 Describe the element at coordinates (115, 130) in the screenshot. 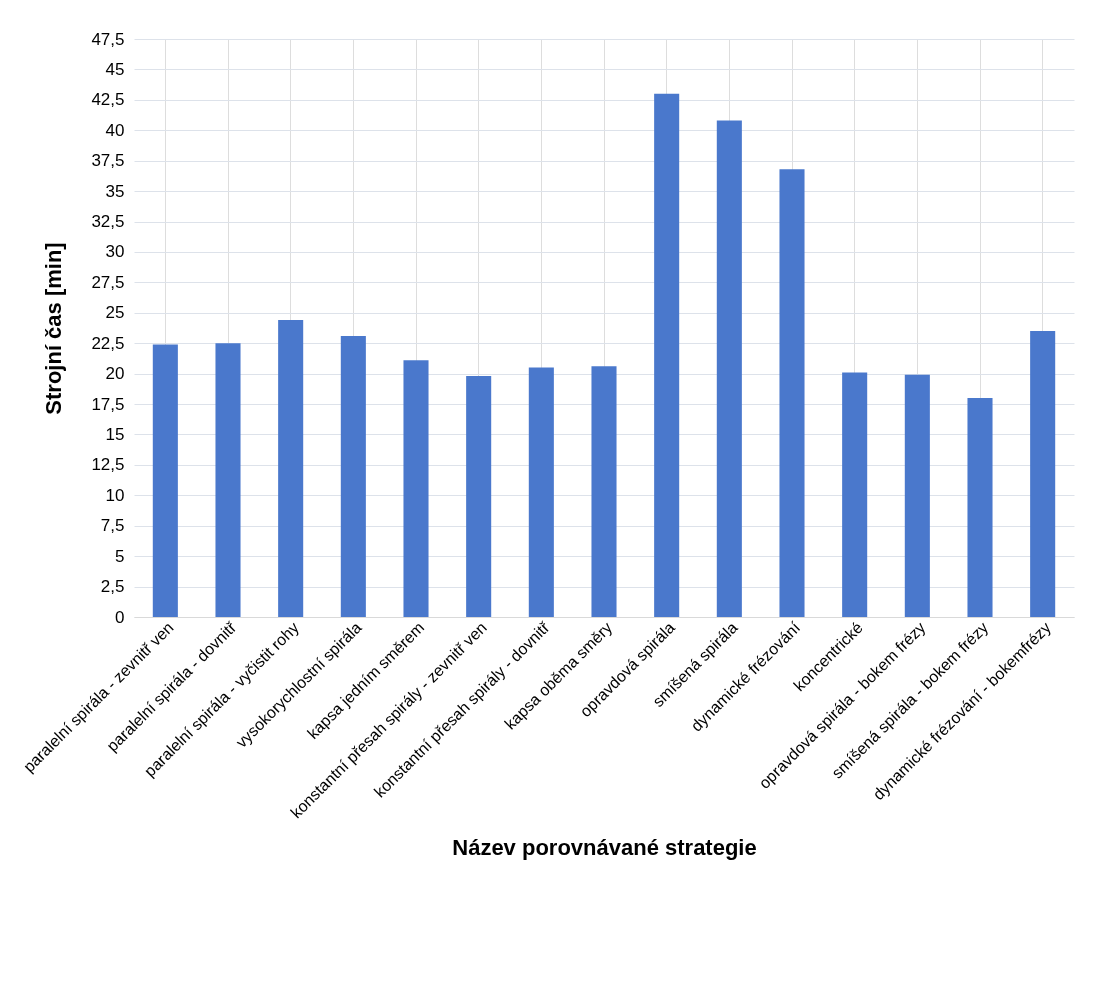

I see `y-tick-label: 40` at that location.